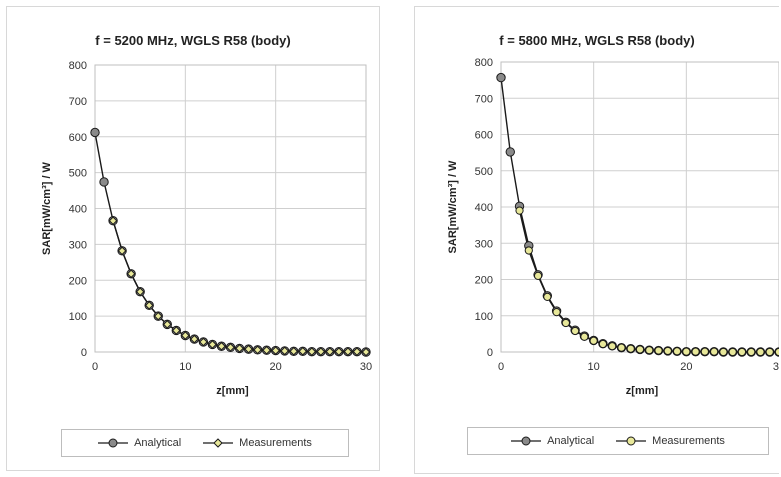 Image resolution: width=781 pixels, height=477 pixels. I want to click on y-axis-label: SAR[mW/cm³] / W, so click(453, 207).